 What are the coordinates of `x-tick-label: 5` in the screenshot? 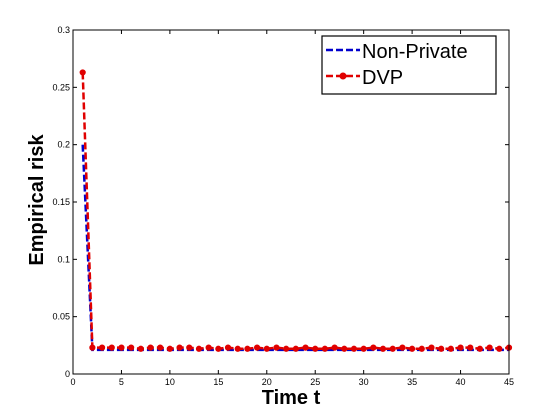 It's located at (121, 382).